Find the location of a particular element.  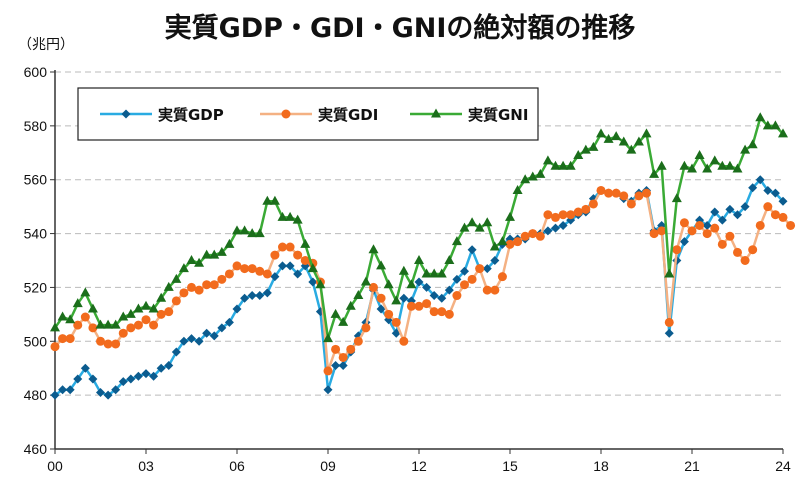

x-tick-label: 18 is located at coordinates (601, 466).